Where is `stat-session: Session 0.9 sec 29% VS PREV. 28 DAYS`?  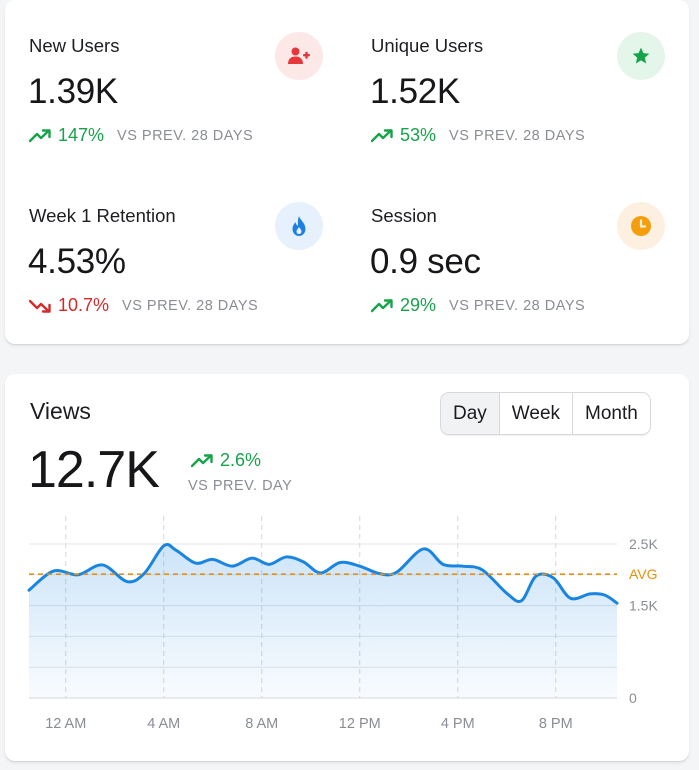
stat-session: Session 0.9 sec 29% VS PREV. 28 DAYS is located at coordinates (530, 242).